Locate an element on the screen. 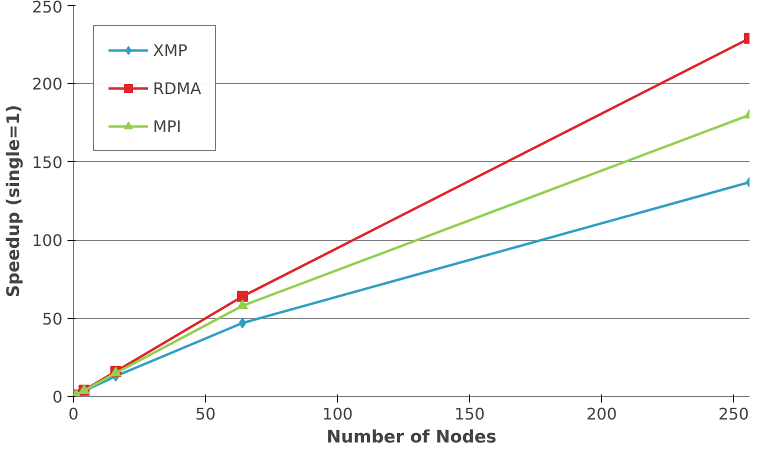 The width and height of the screenshot is (757, 450). y-tick-label: 0 is located at coordinates (57, 397).